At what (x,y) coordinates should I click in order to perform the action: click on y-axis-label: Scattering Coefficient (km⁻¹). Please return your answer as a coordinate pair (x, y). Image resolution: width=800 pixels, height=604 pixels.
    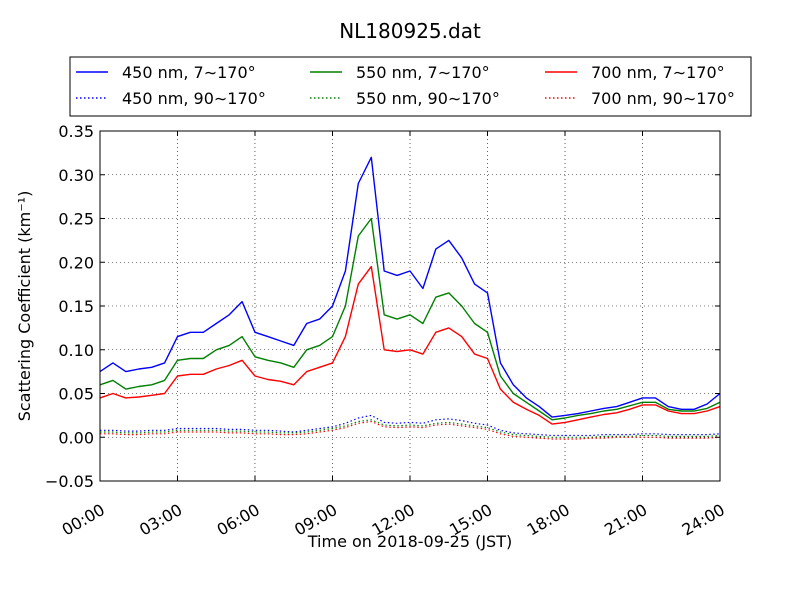
    Looking at the image, I should click on (24, 306).